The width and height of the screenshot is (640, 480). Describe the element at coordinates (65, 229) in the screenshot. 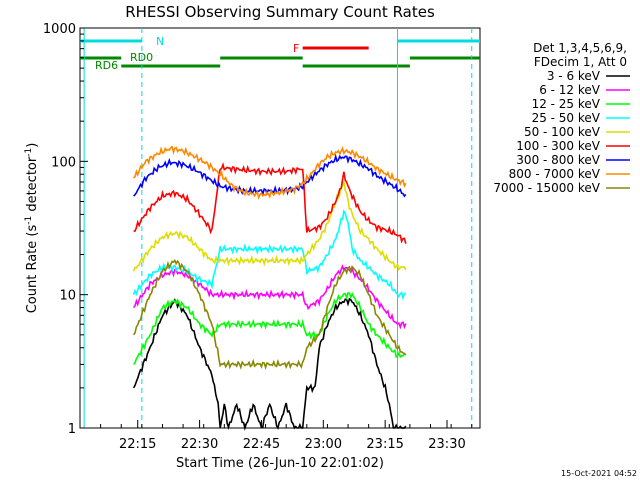

I see `y-axis-ticks: 1 10 100 1000` at that location.